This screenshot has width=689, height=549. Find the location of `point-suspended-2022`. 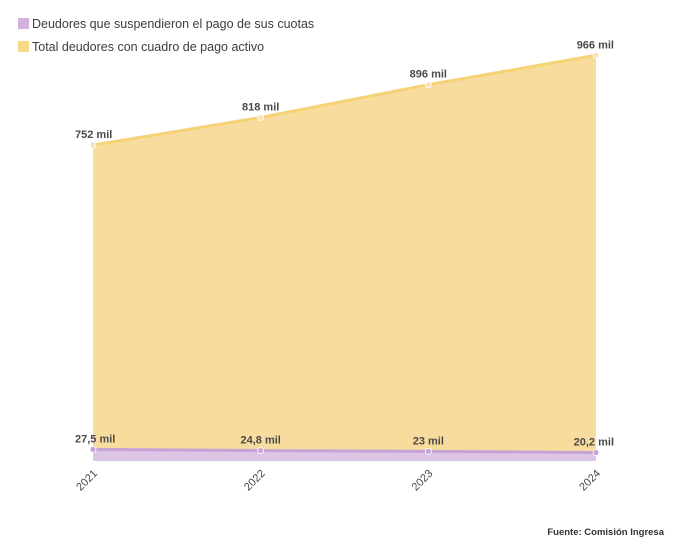

point-suspended-2022 is located at coordinates (261, 450).